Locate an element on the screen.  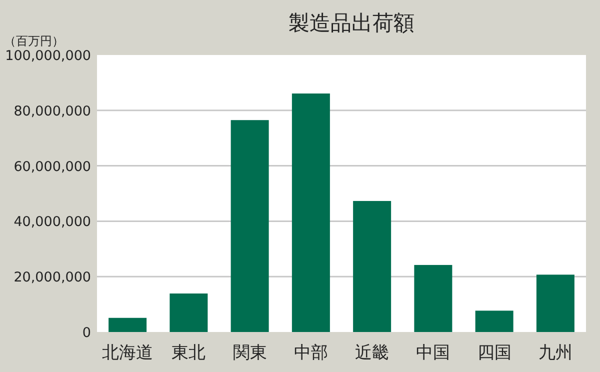
x-tick-label: 北海道 is located at coordinates (128, 353).